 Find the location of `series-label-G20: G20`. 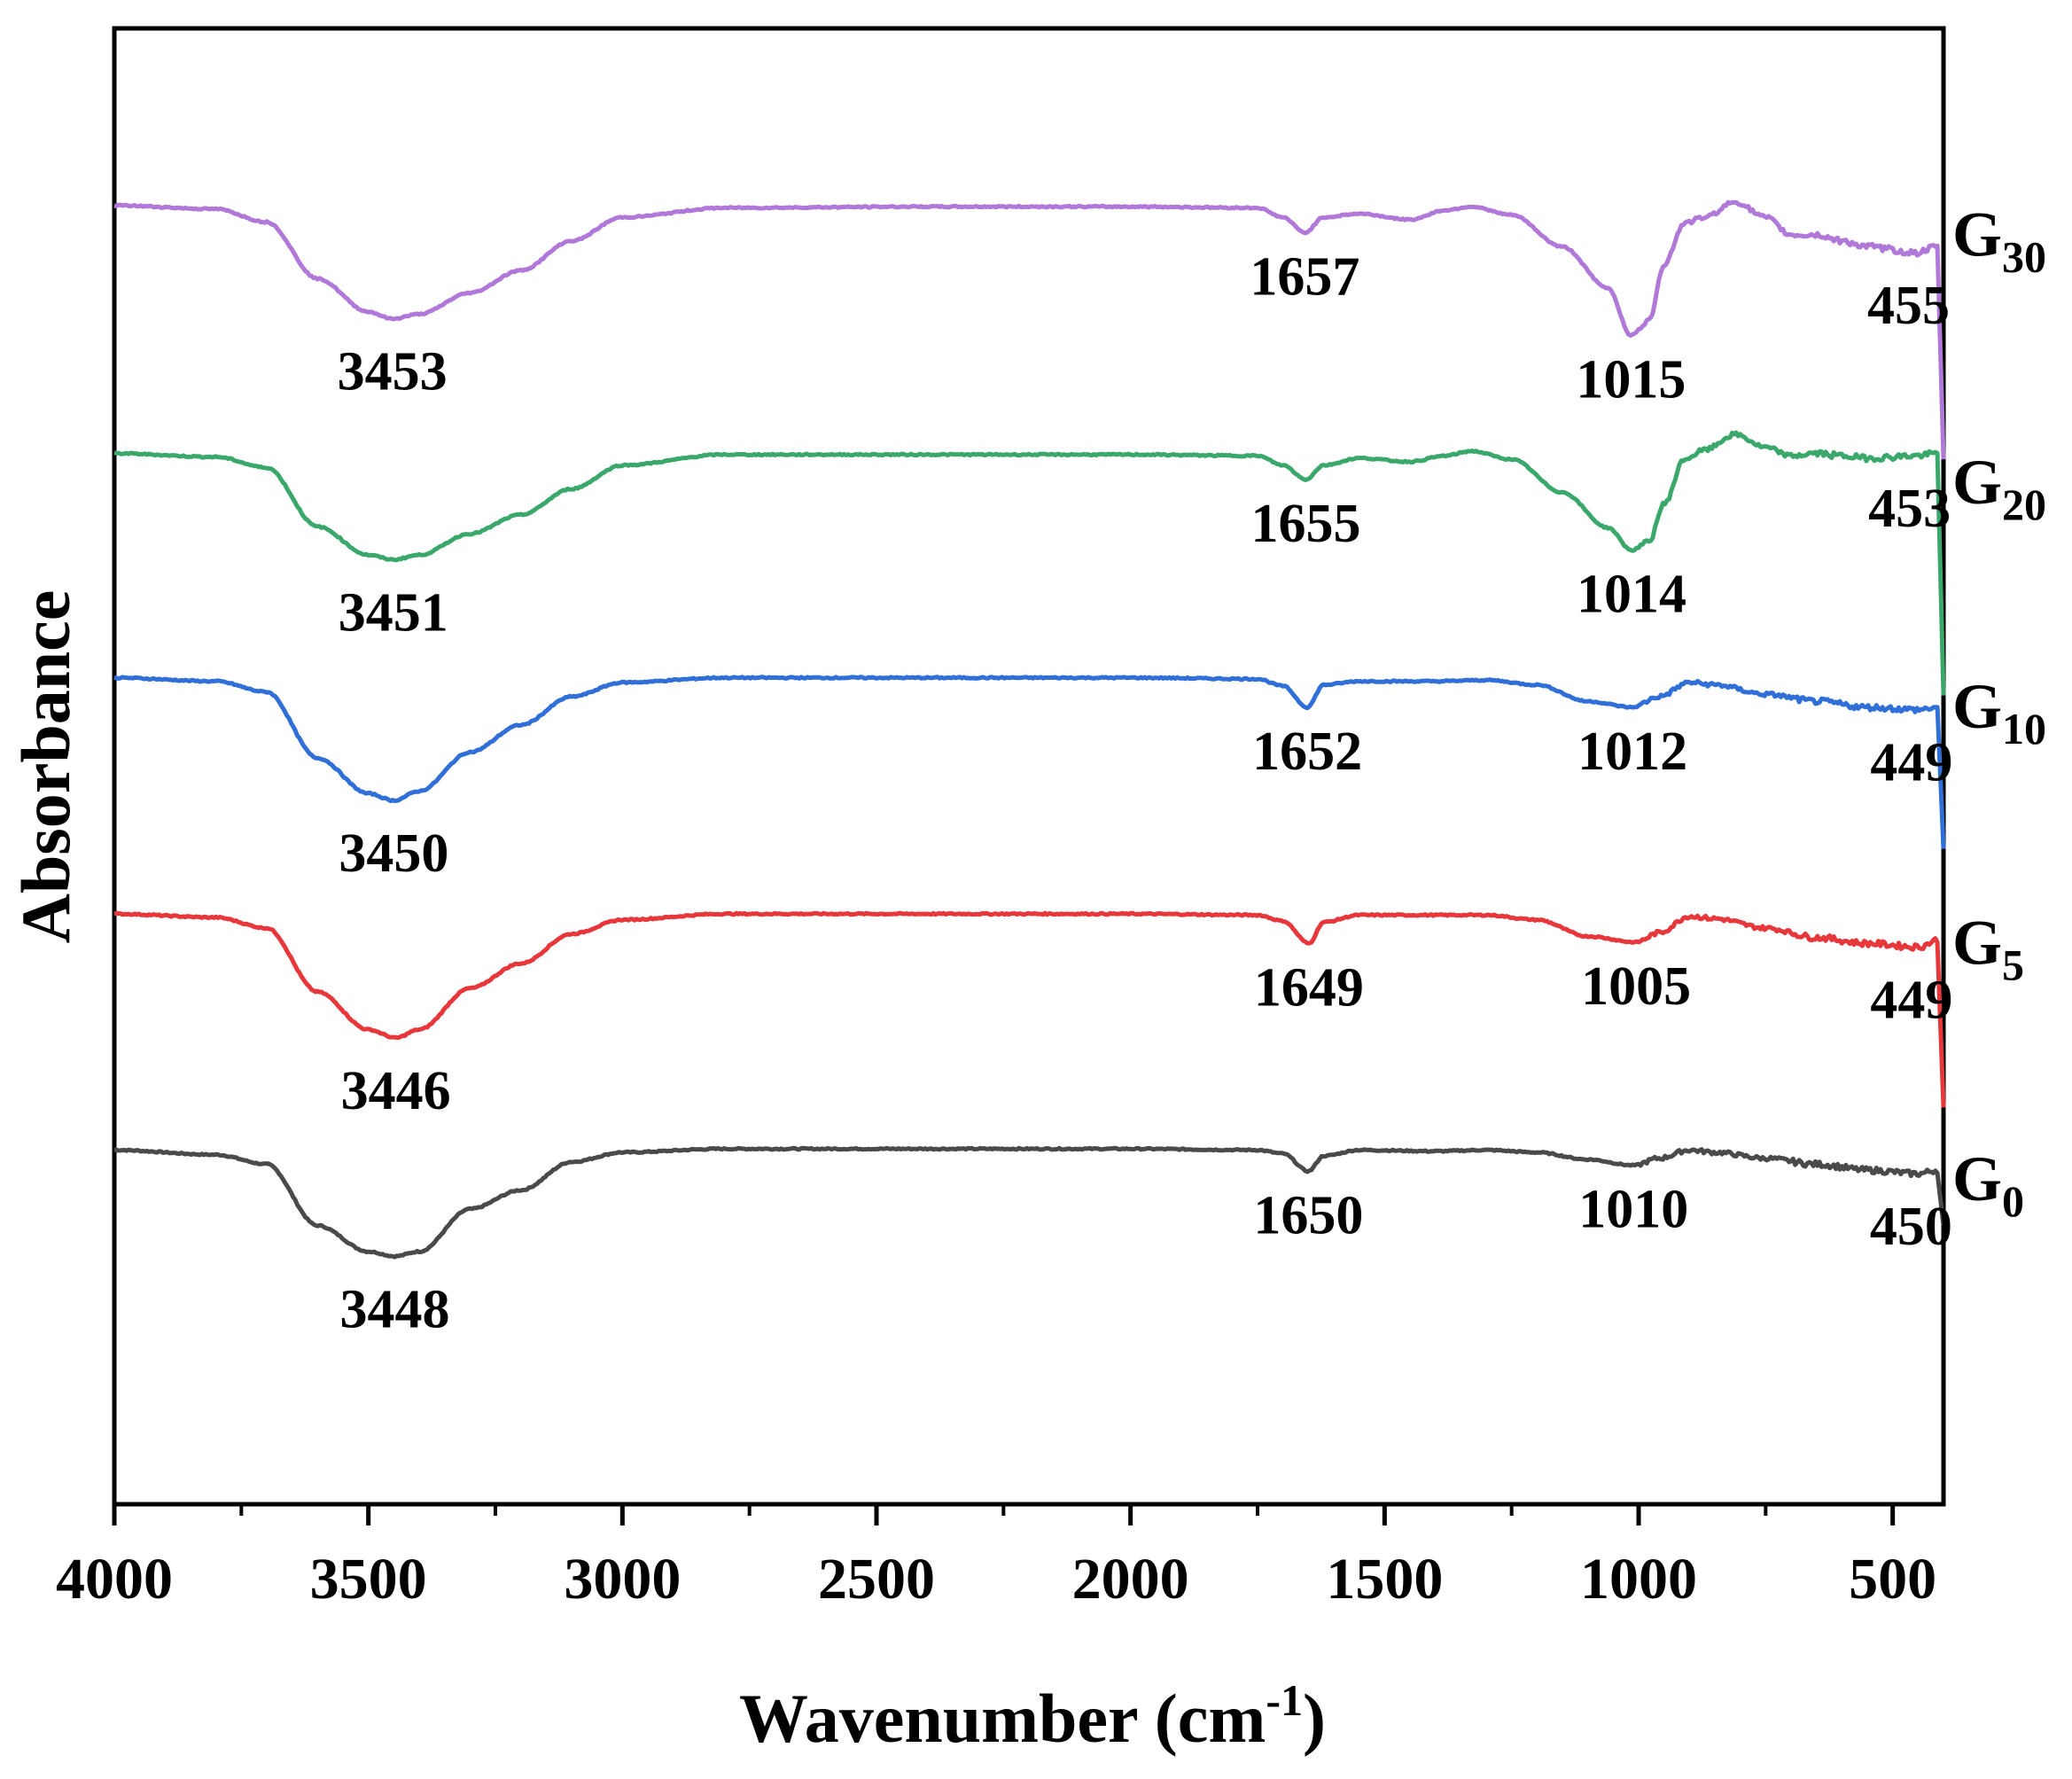

series-label-G20: G20 is located at coordinates (1999, 488).